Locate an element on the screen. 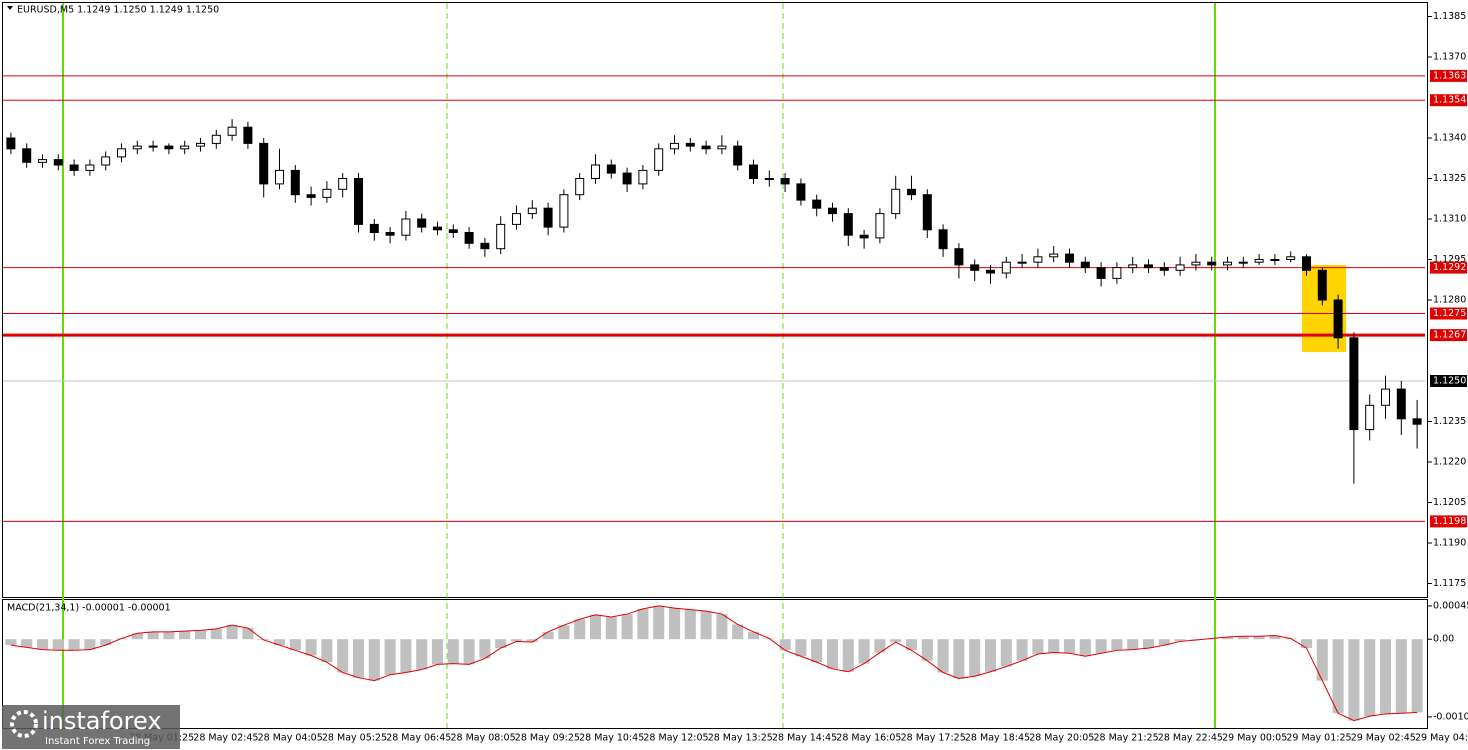  last-price-box is located at coordinates (1448, 381).